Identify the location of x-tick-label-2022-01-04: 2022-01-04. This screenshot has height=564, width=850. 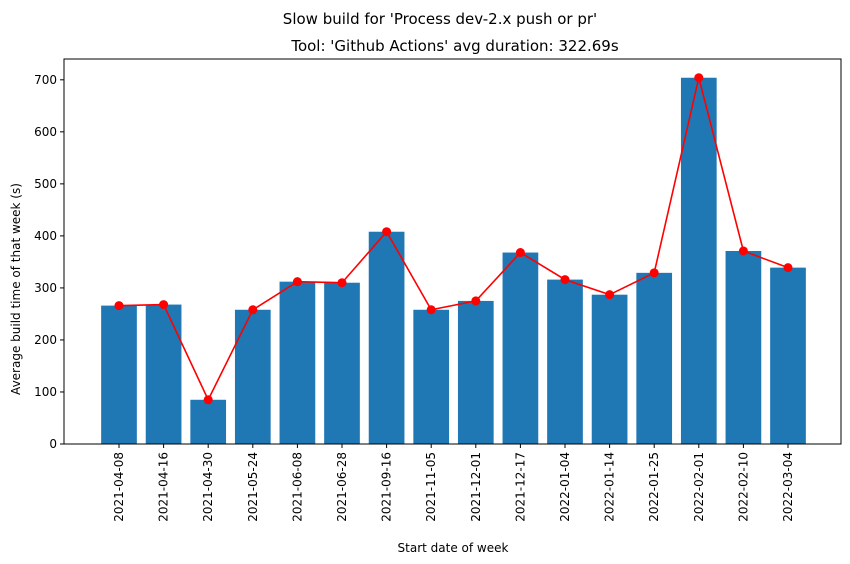
(565, 487).